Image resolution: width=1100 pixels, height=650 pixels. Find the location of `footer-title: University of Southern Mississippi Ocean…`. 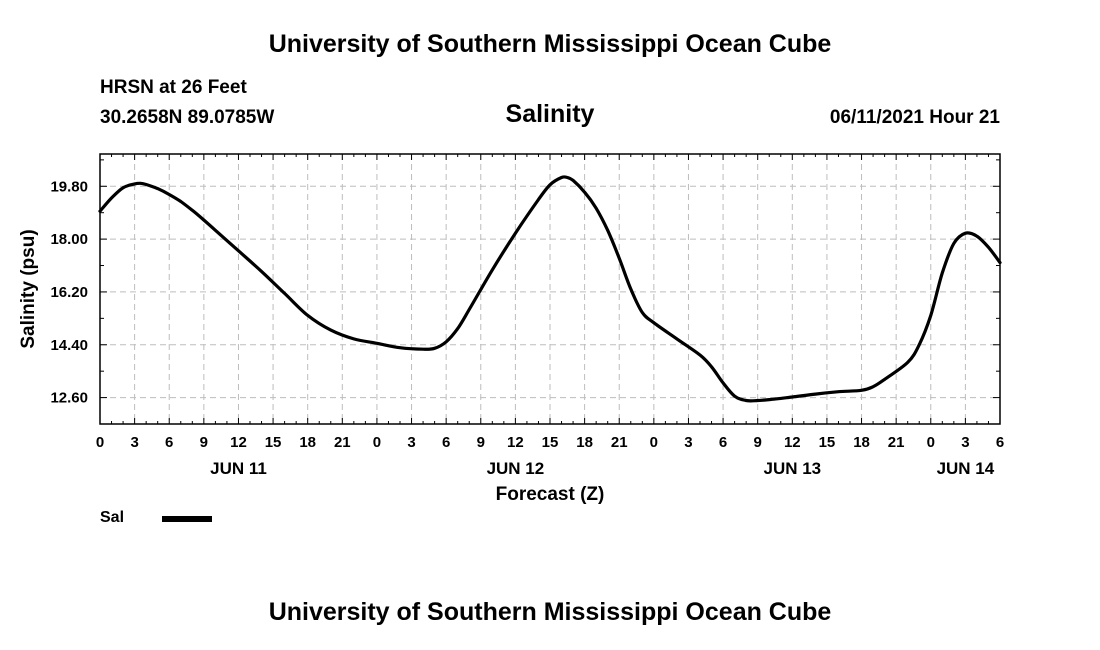

footer-title: University of Southern Mississippi Ocean… is located at coordinates (550, 612).